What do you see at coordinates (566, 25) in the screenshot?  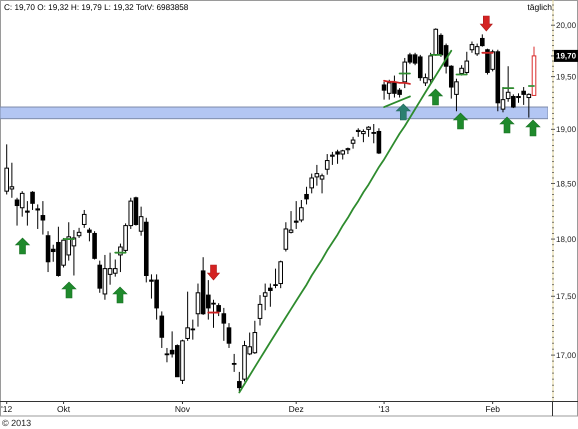 I see `y-tick-label: 20,00` at bounding box center [566, 25].